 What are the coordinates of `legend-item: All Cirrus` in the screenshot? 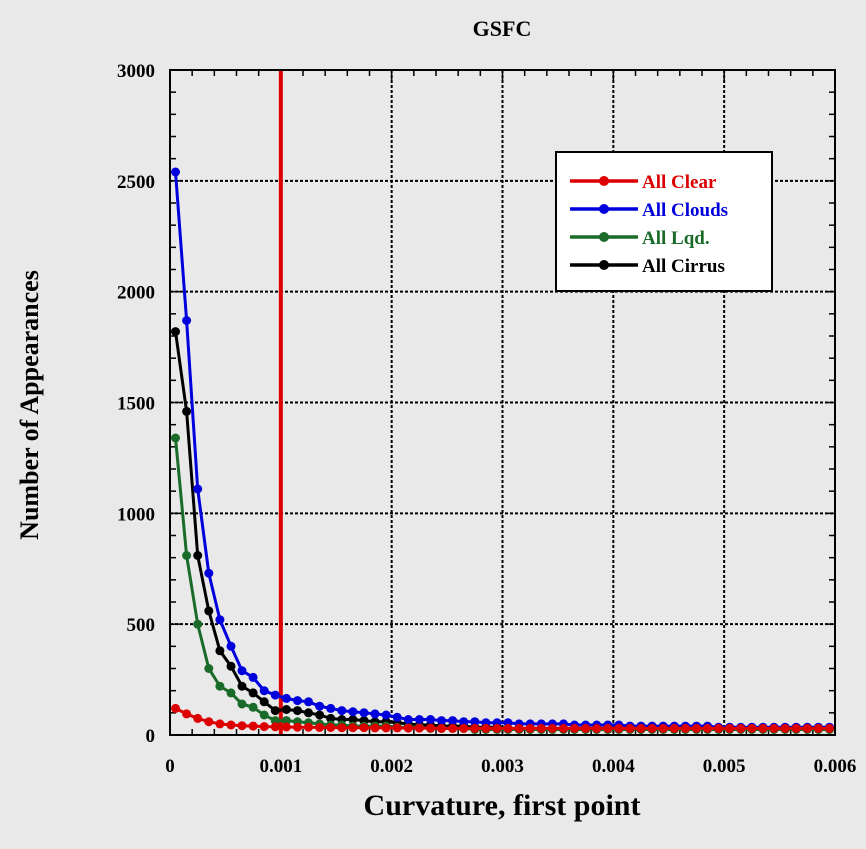 It's located at (647, 266).